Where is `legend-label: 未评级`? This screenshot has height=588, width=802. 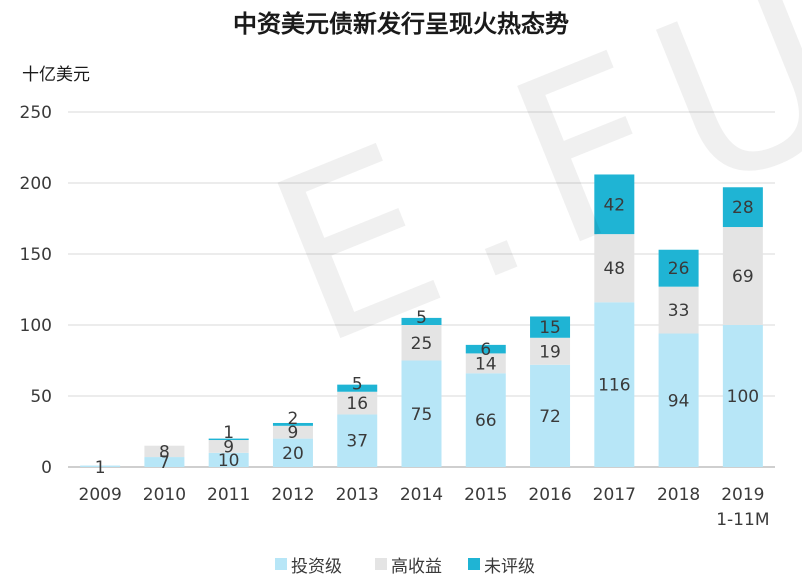
legend-label: 未评级 is located at coordinates (509, 567).